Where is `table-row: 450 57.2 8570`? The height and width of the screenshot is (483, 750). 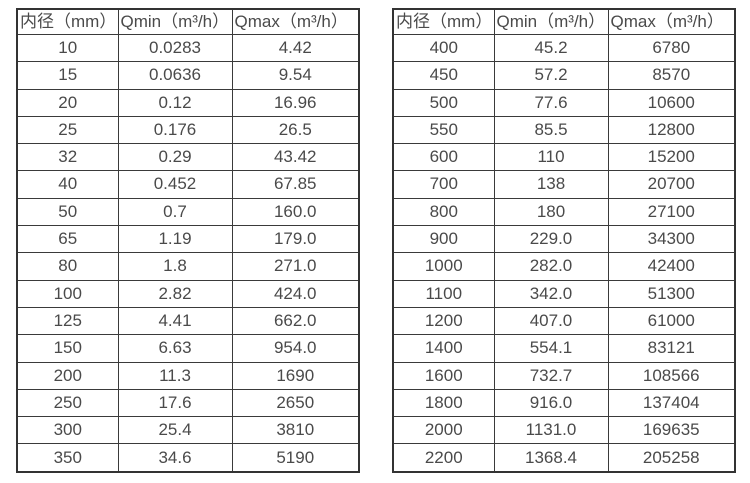 table-row: 450 57.2 8570 is located at coordinates (564, 75).